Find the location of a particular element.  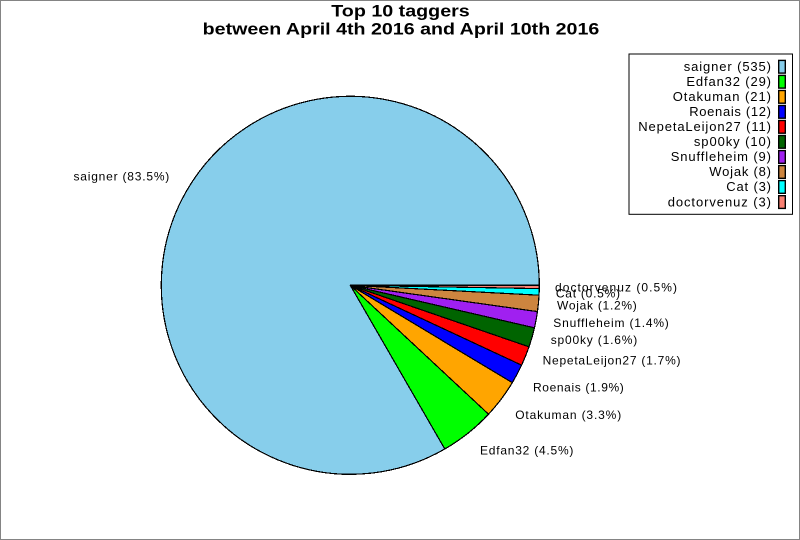

svg-text: Top 10 taggers is located at coordinates (400, 11).